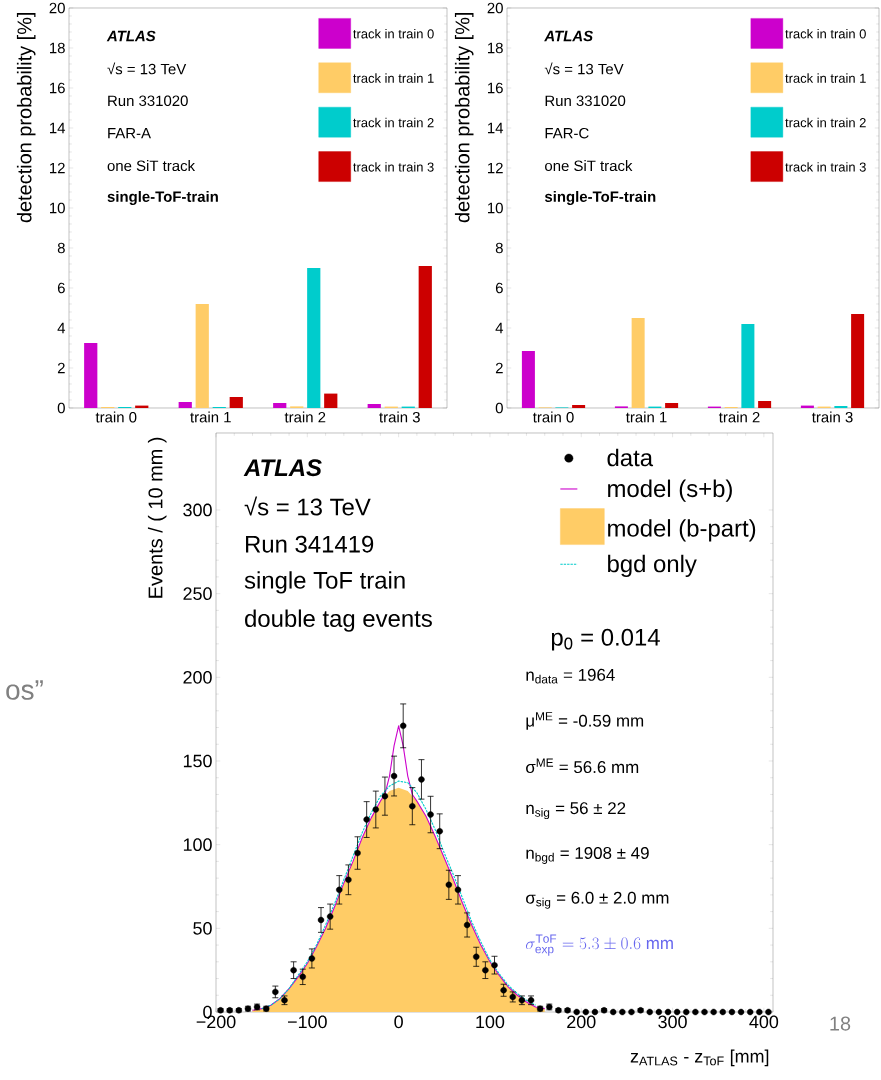  What do you see at coordinates (764, 1022) in the screenshot?
I see `x-tick-label: 400` at bounding box center [764, 1022].